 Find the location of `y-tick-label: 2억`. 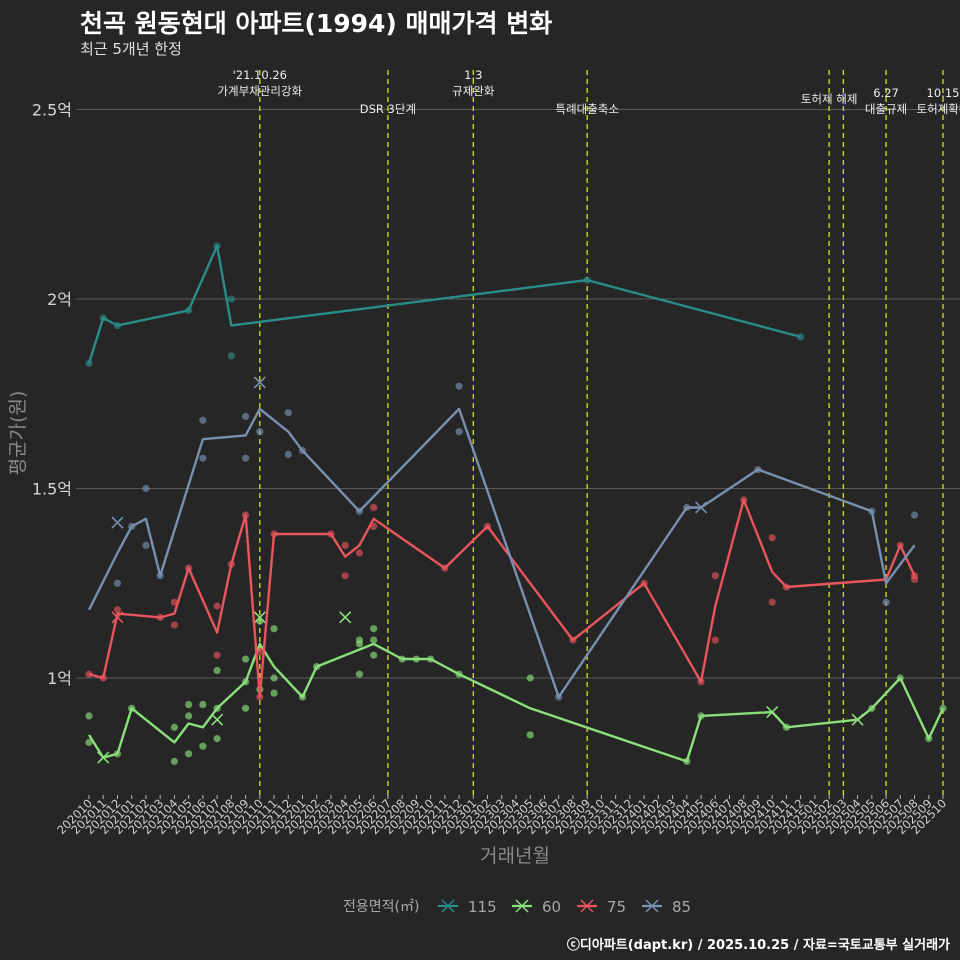

y-tick-label: 2억 is located at coordinates (59, 299).